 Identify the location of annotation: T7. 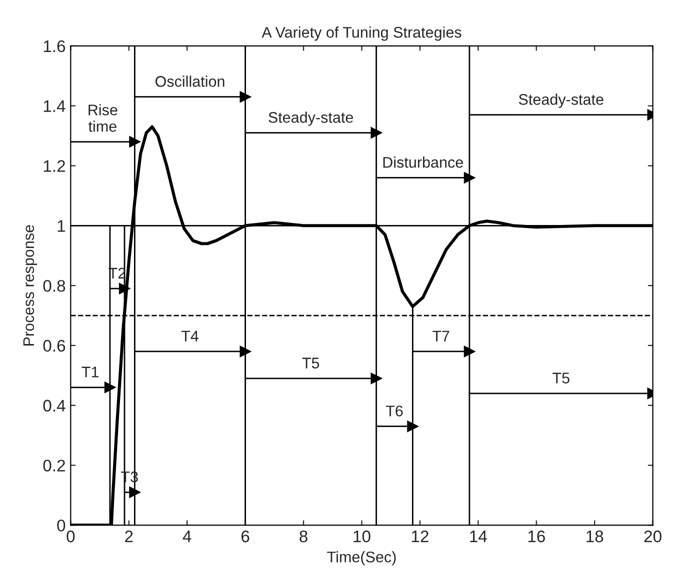
(441, 336).